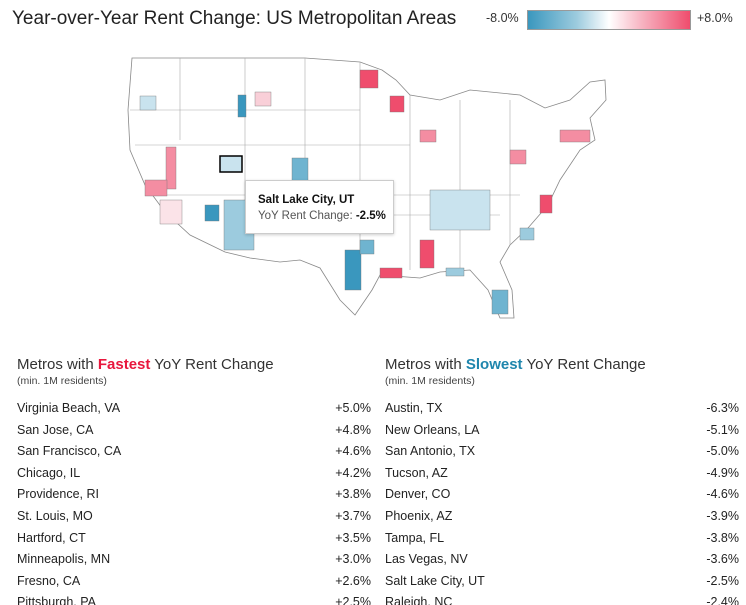 The height and width of the screenshot is (605, 746). I want to click on metro-value: -5.1%, so click(722, 429).